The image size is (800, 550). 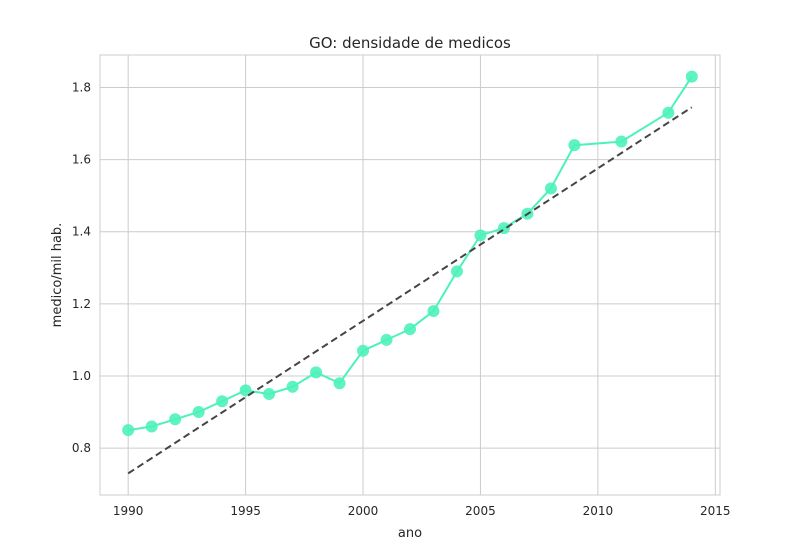 What do you see at coordinates (81, 376) in the screenshot?
I see `y-tick-label: 1.0` at bounding box center [81, 376].